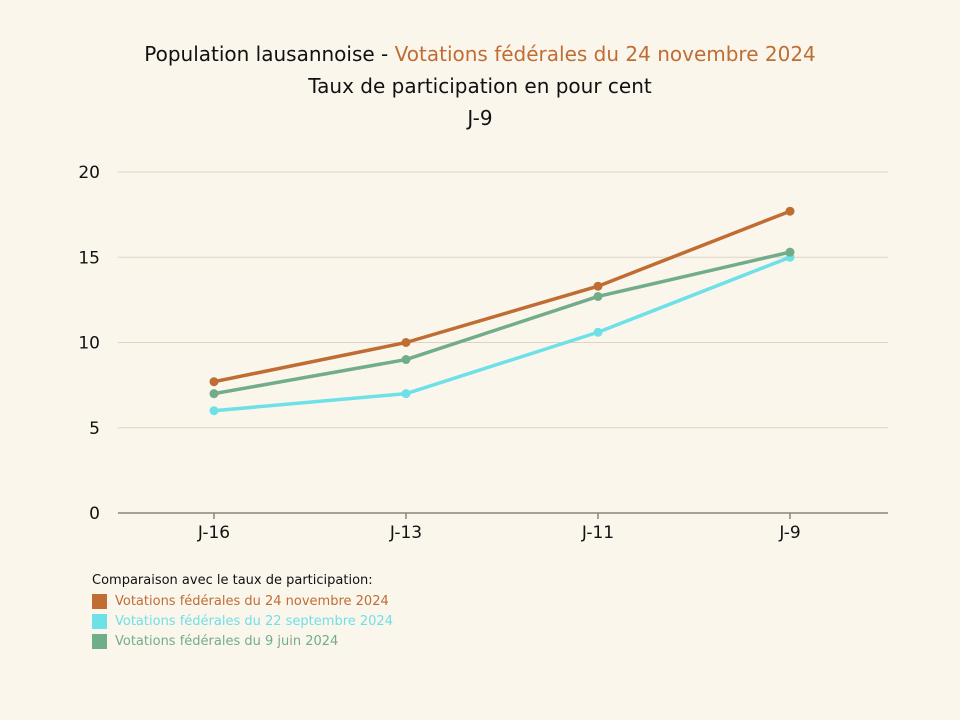  I want to click on legend-item: Votations fédérales du 22 septembre 2024, so click(242, 621).